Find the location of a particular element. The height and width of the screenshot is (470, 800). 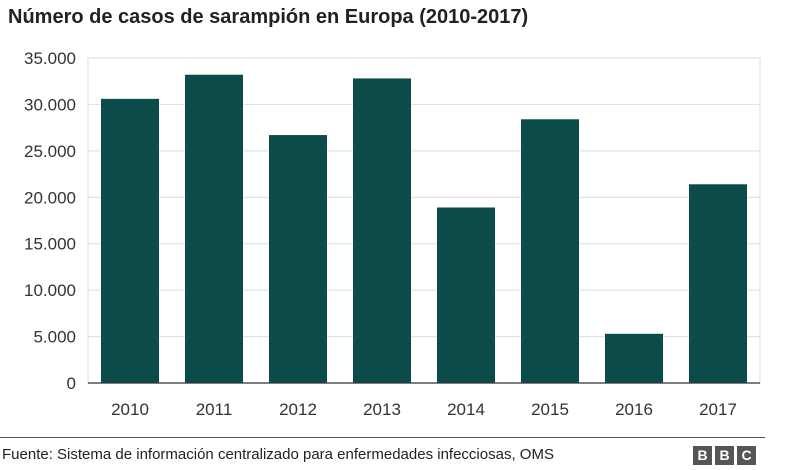

y-tick-label: 20.000 is located at coordinates (50, 197).